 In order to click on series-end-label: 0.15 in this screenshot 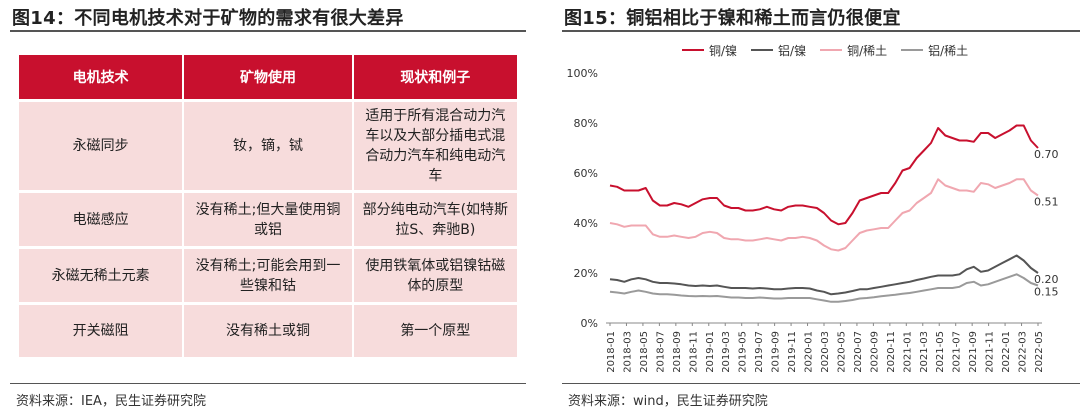, I will do `click(1046, 292)`.